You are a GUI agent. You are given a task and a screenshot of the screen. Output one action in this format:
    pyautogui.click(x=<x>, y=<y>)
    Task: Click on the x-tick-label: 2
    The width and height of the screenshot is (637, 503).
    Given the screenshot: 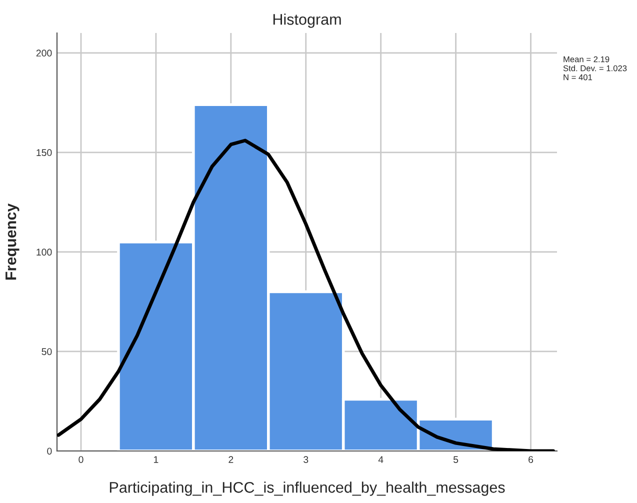 What is the action you would take?
    pyautogui.click(x=231, y=459)
    